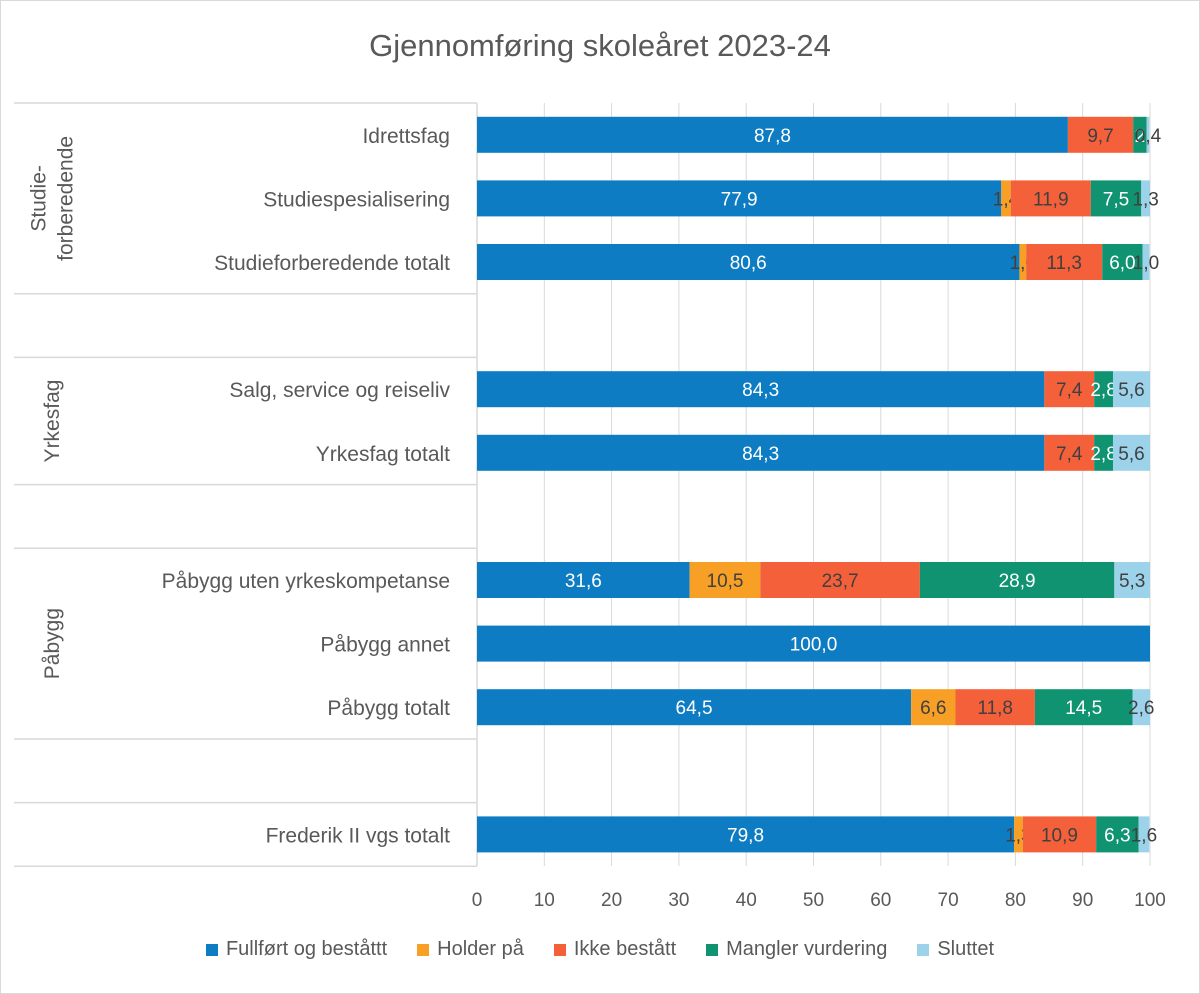 This screenshot has height=994, width=1200. I want to click on legend-item: Holder på, so click(470, 949).